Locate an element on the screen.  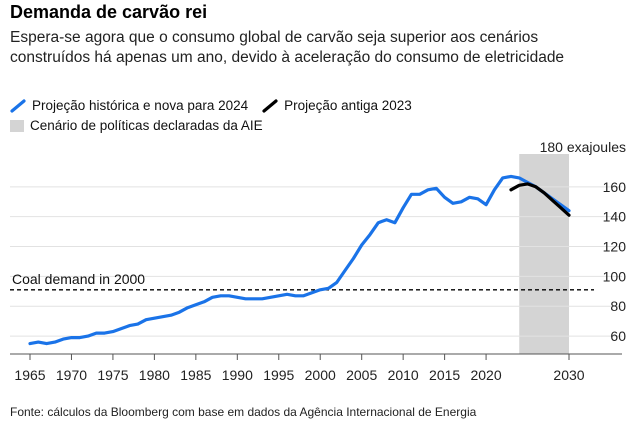
x-tick-label: 2030 is located at coordinates (568, 375).